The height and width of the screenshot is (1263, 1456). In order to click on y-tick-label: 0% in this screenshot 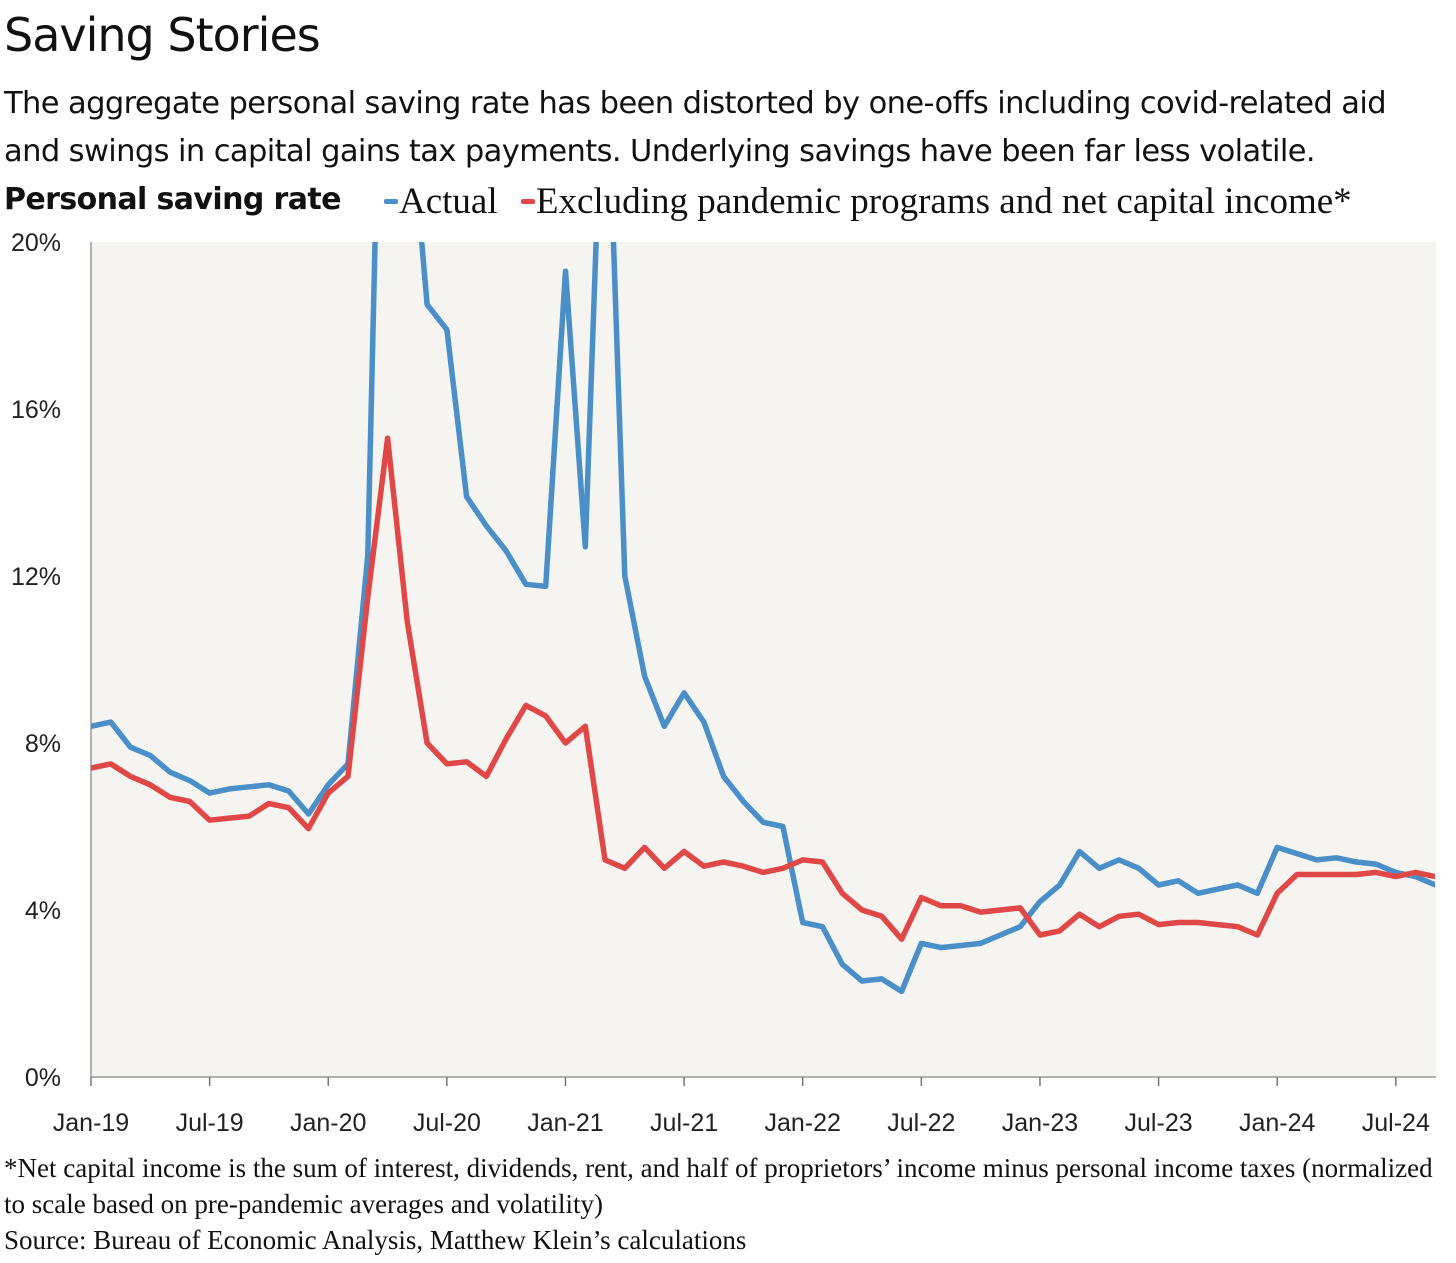, I will do `click(43, 1078)`.